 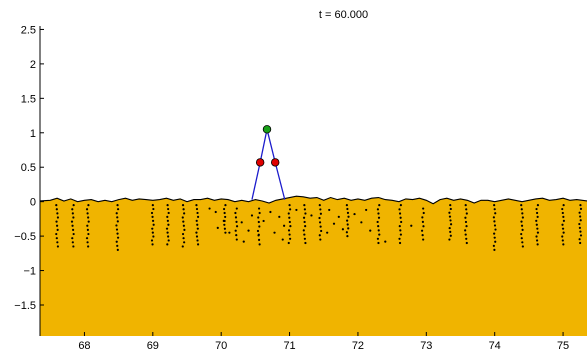 What do you see at coordinates (358, 346) in the screenshot?
I see `x-tick-label: 72` at bounding box center [358, 346].